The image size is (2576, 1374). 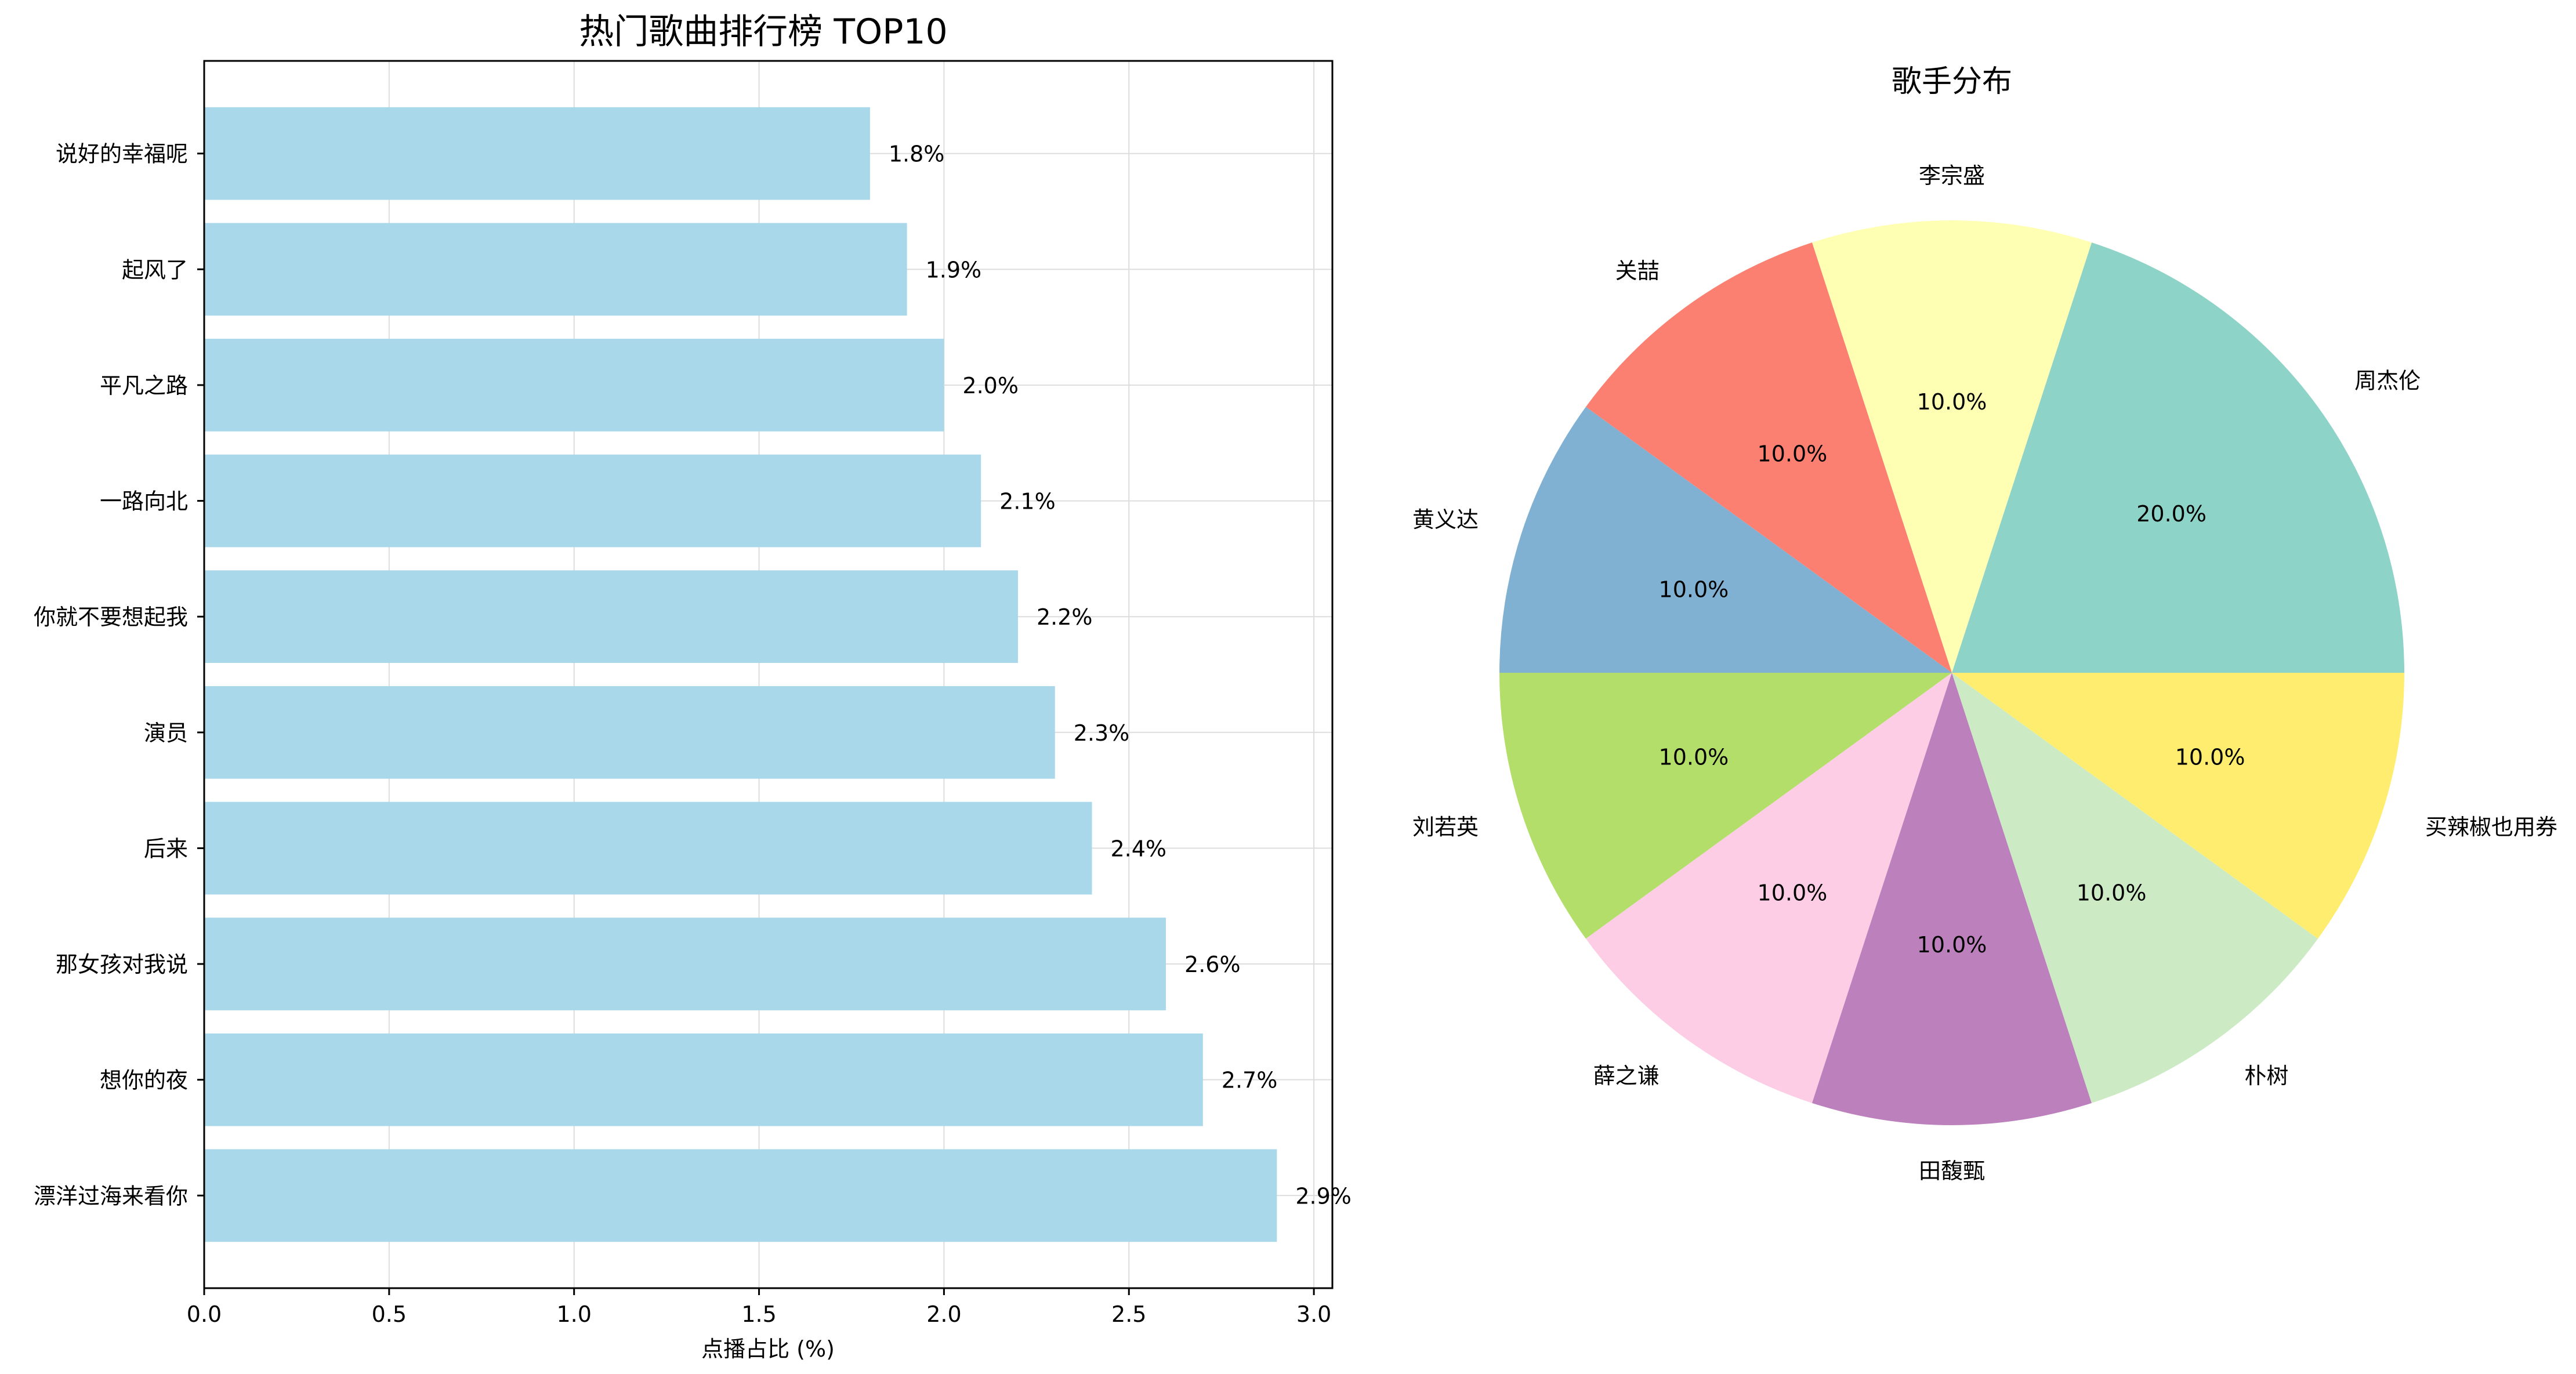 What do you see at coordinates (122, 154) in the screenshot?
I see `y-tick-label: 说好的幸福呢` at bounding box center [122, 154].